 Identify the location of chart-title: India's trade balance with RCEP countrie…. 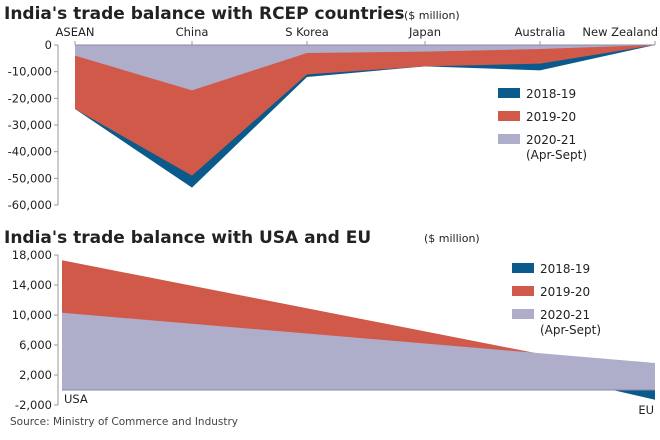
(204, 14).